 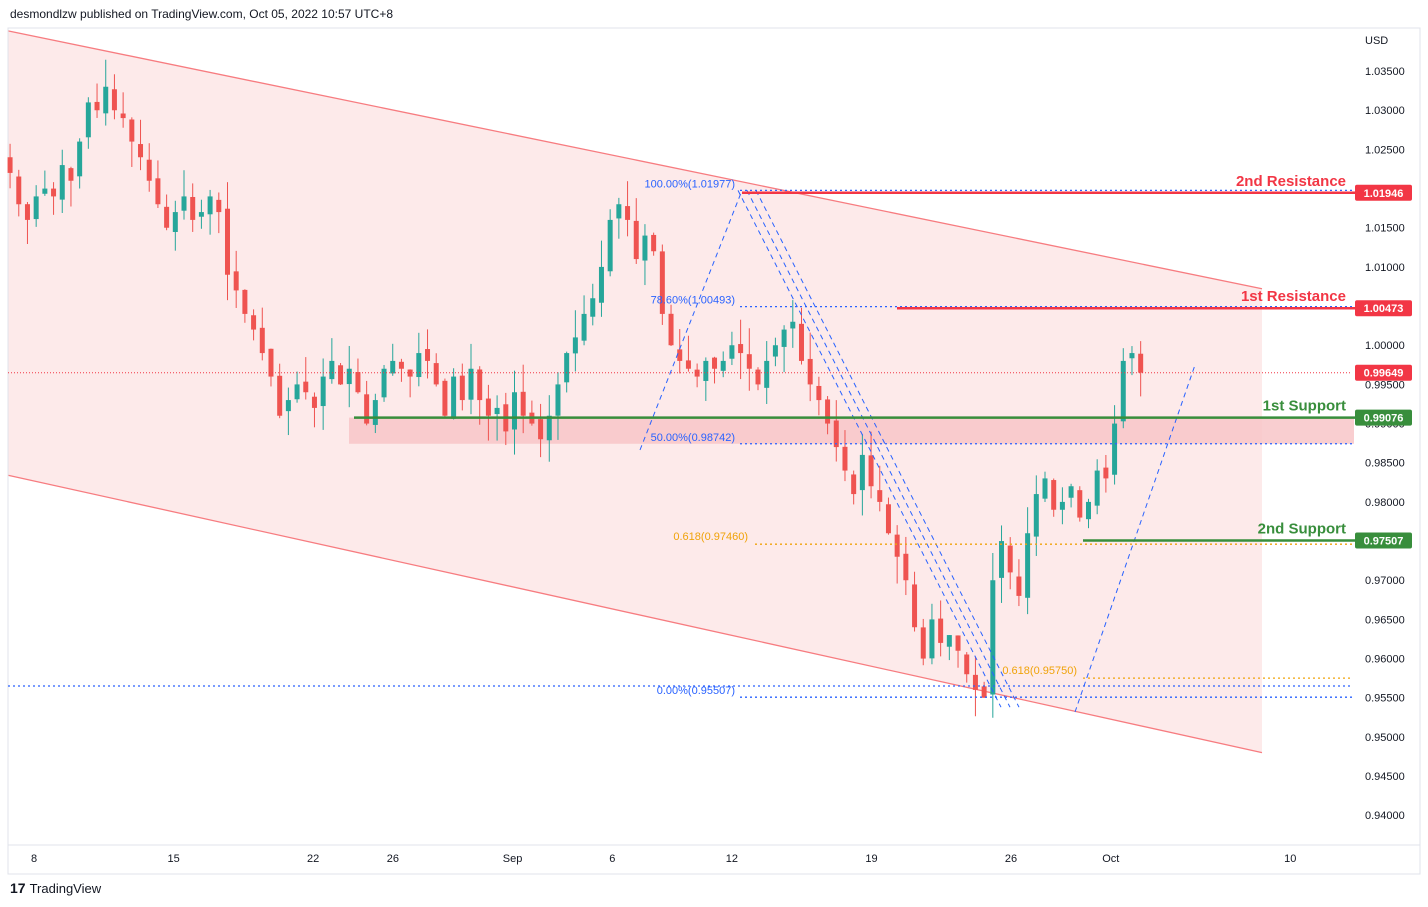 What do you see at coordinates (887, 449) in the screenshot?
I see `fib-diagonal-line` at bounding box center [887, 449].